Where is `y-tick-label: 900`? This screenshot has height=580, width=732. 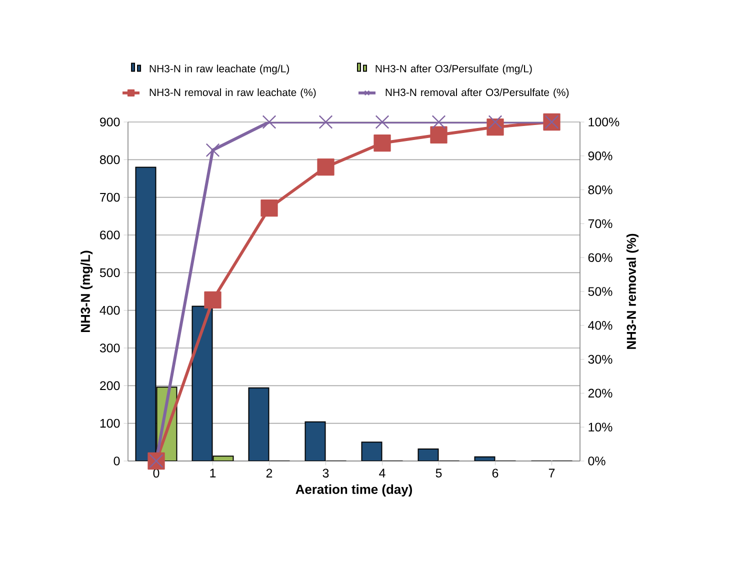 y-tick-label: 900 is located at coordinates (110, 122).